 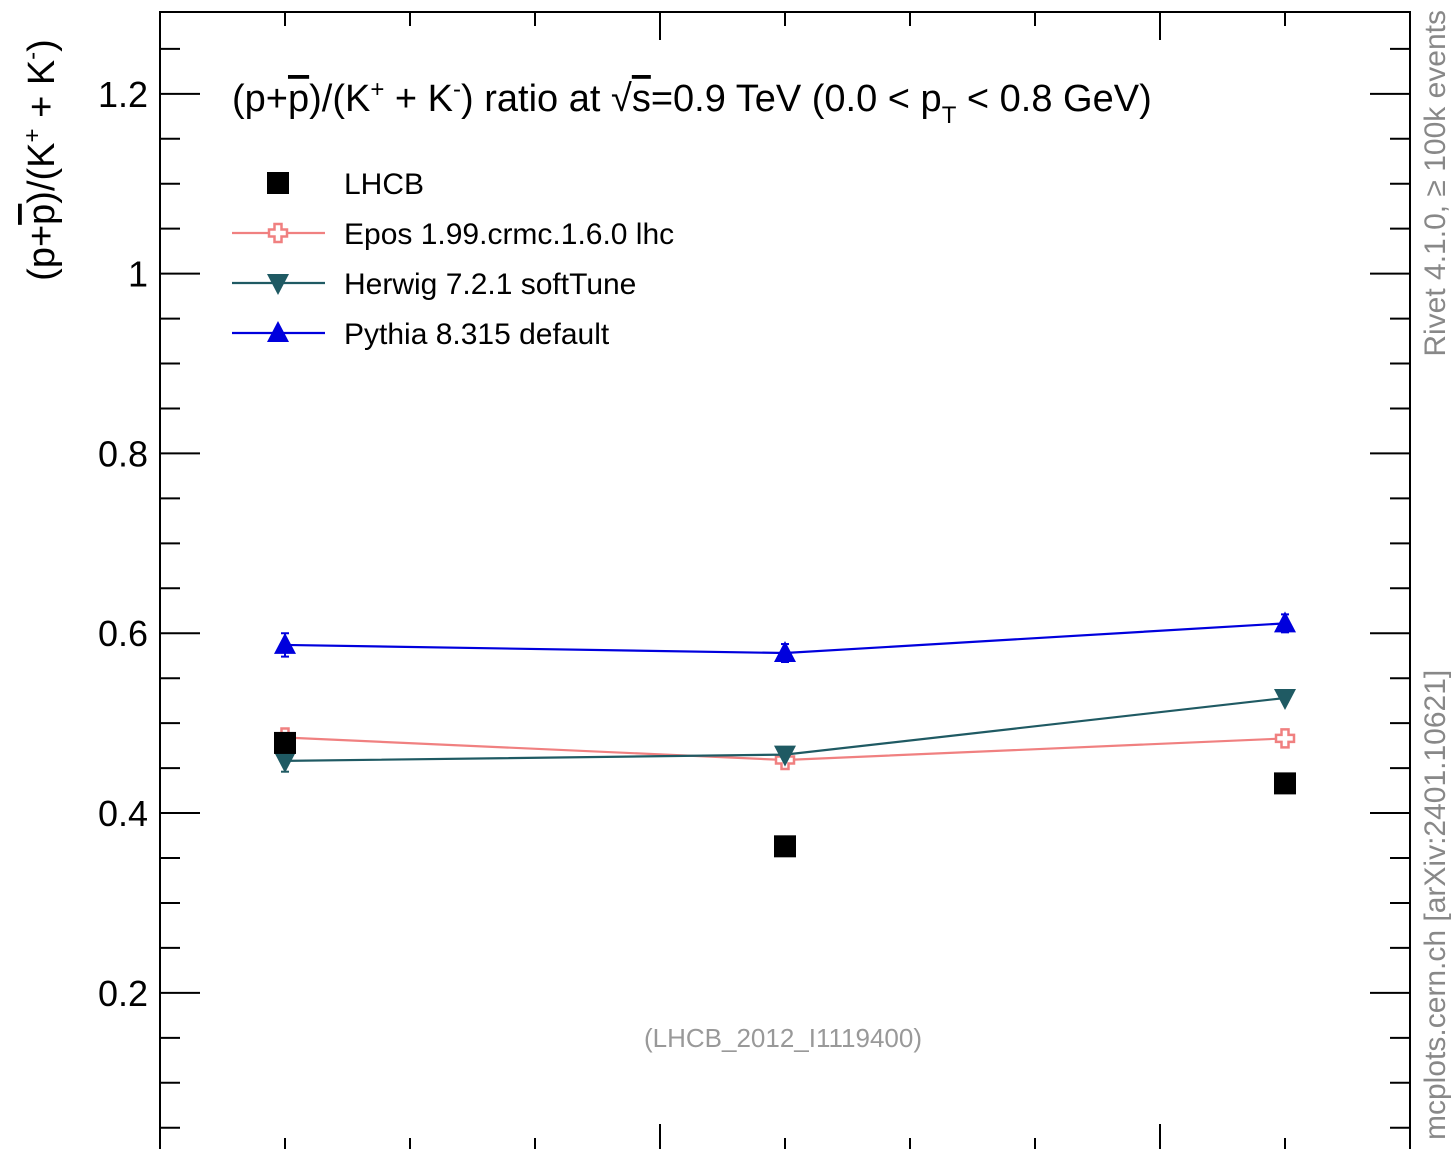 What do you see at coordinates (477, 334) in the screenshot?
I see `legend-label: Pythia 8.315 default` at bounding box center [477, 334].